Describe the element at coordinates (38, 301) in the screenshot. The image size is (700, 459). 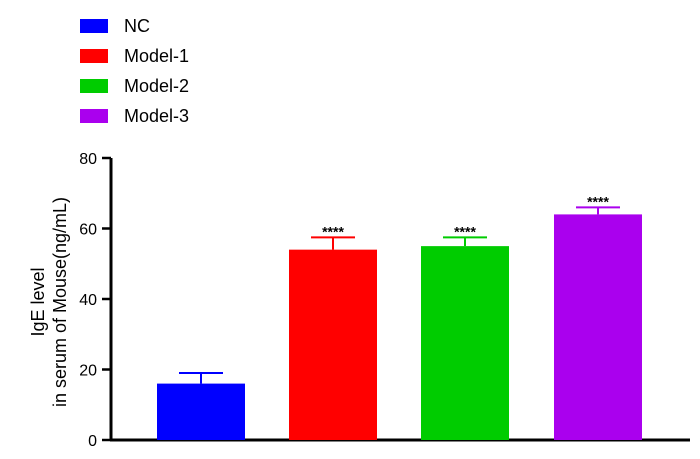
I see `y-axis-title-line1: IgE level` at that location.